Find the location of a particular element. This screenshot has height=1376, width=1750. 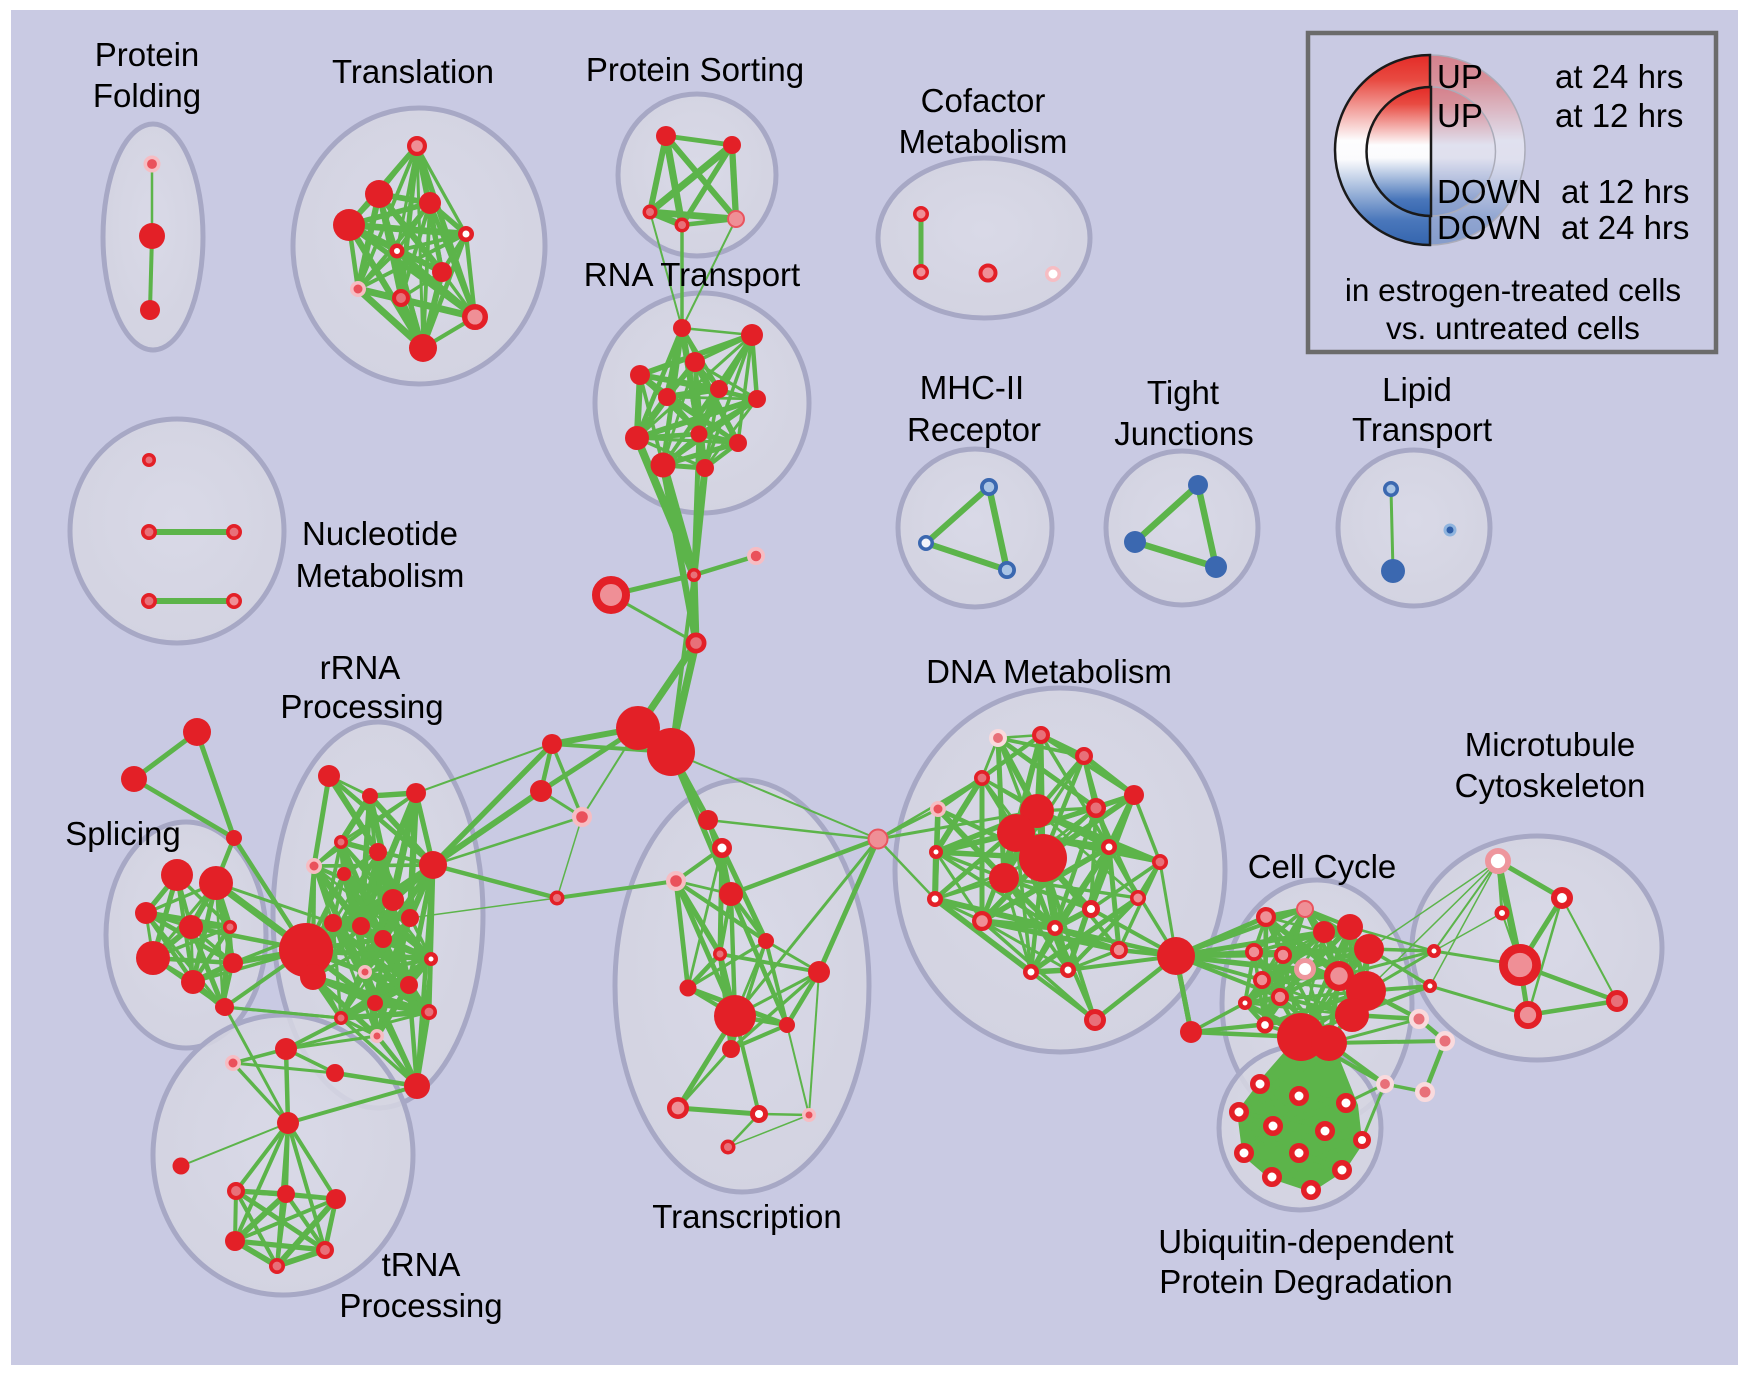

svg-text: Transcription is located at coordinates (747, 1216).